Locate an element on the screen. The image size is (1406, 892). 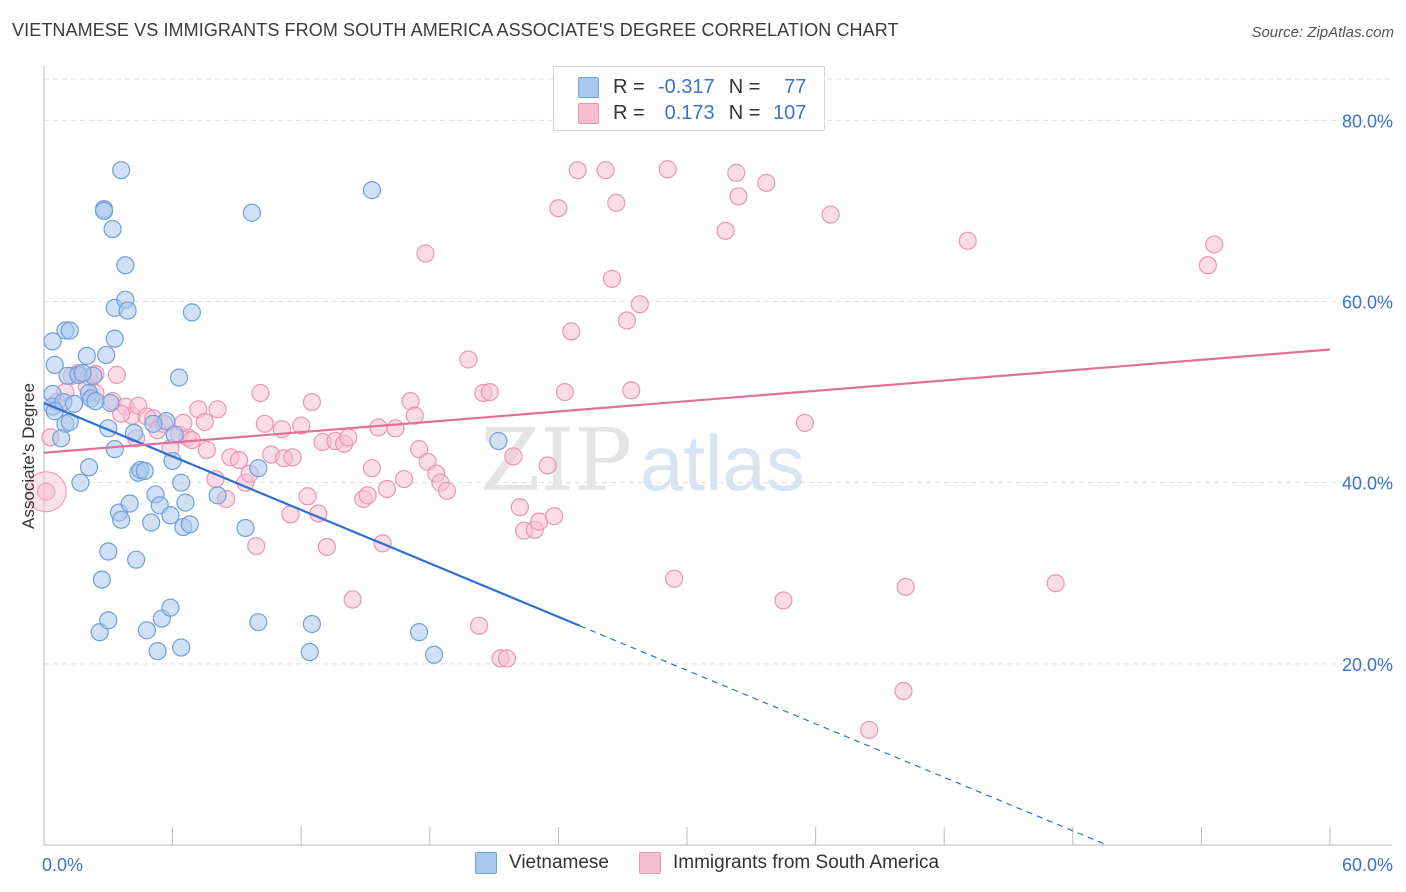
legend-row-vietnamese: R = -0.317 N = 77 is located at coordinates (692, 87).